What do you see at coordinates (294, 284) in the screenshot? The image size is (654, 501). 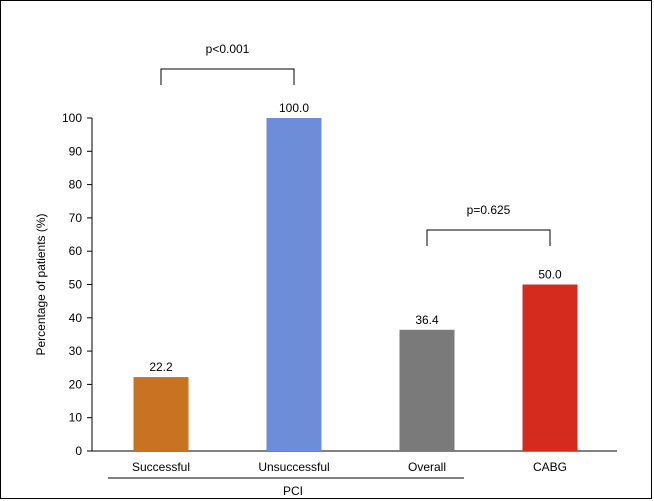 I see `bar-unsuccessful` at bounding box center [294, 284].